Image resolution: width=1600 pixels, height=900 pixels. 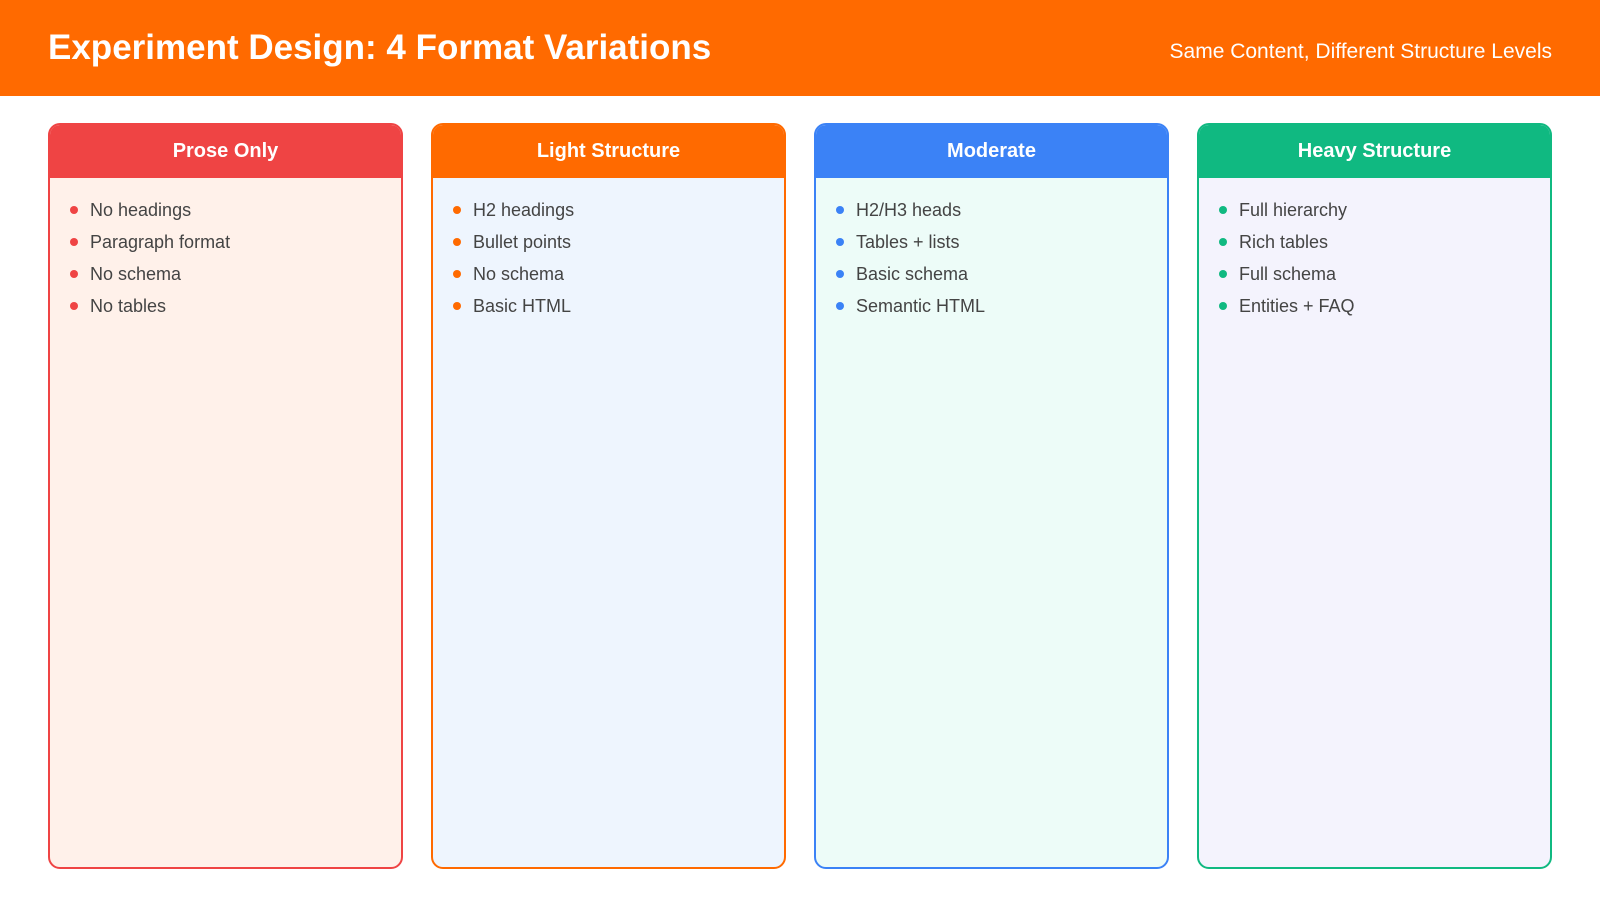 I want to click on list-item: Basic HTML, so click(x=618, y=306).